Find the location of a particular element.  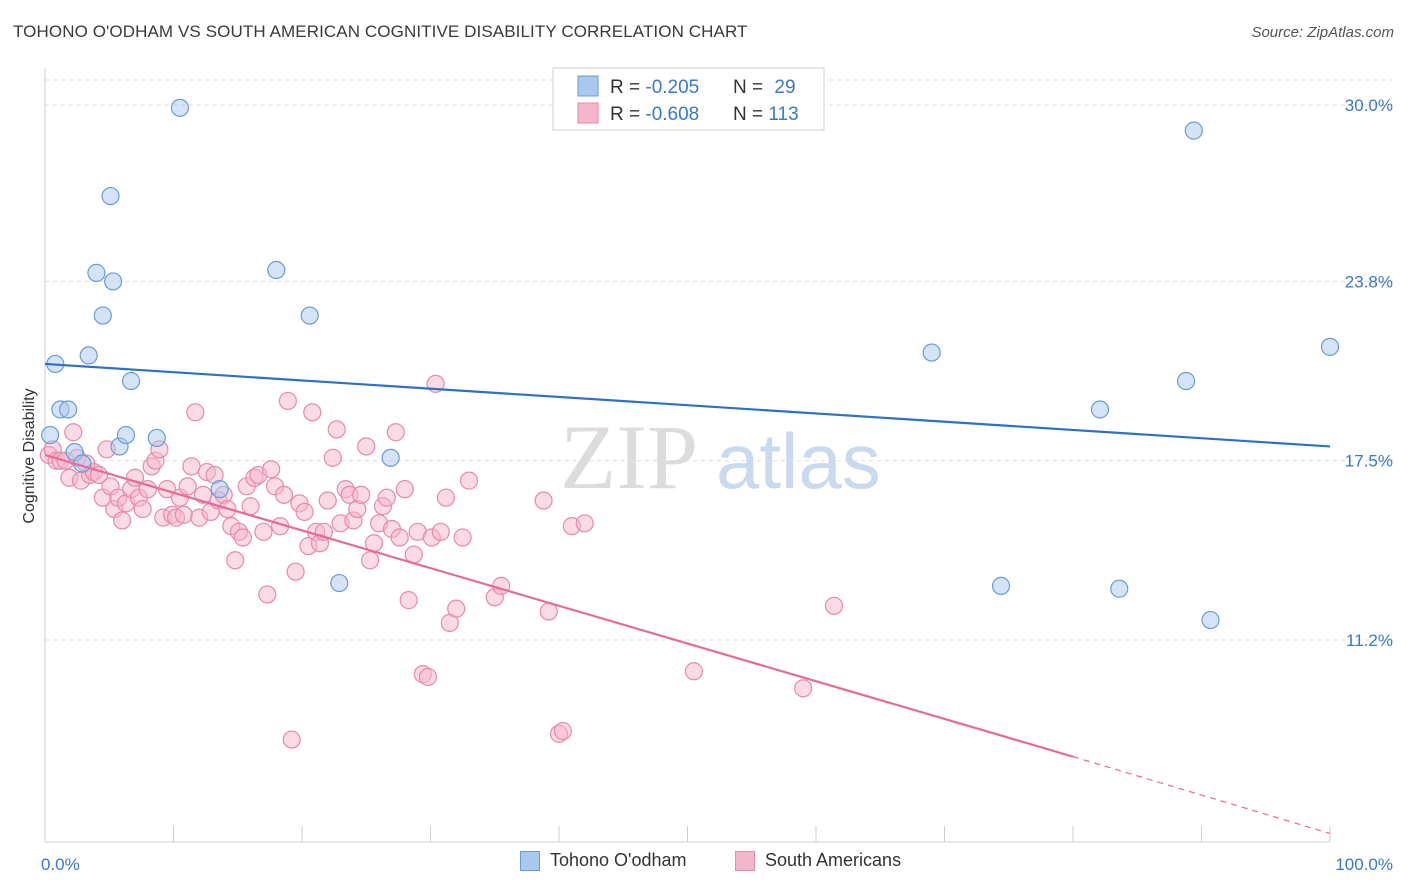

legend-r-value: -0.608 is located at coordinates (672, 114).